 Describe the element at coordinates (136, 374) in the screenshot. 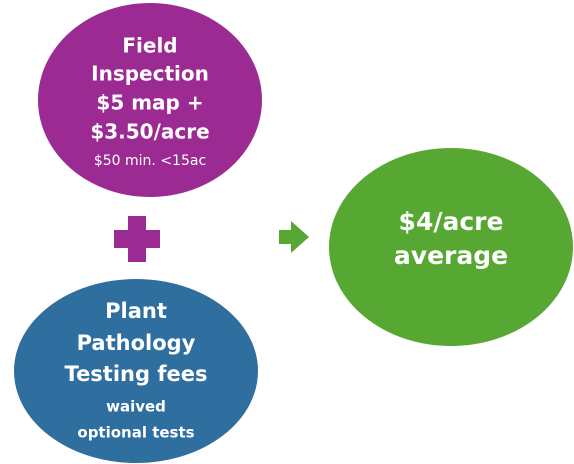

I see `node-text: Testing fees` at that location.